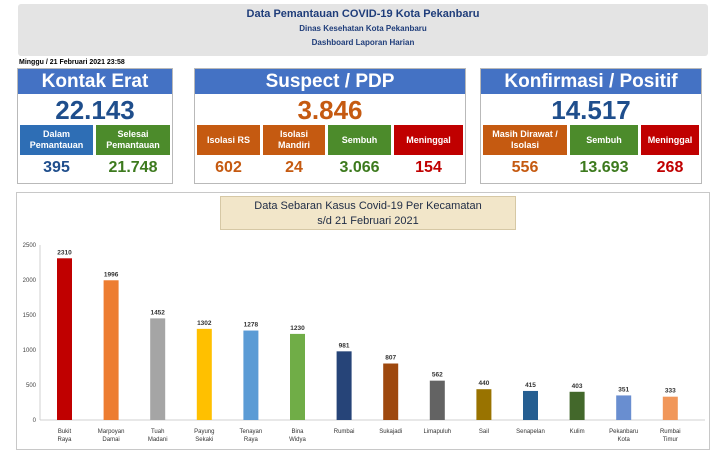 Image resolution: width=728 pixels, height=450 pixels. I want to click on bar-value-label: 403, so click(577, 386).